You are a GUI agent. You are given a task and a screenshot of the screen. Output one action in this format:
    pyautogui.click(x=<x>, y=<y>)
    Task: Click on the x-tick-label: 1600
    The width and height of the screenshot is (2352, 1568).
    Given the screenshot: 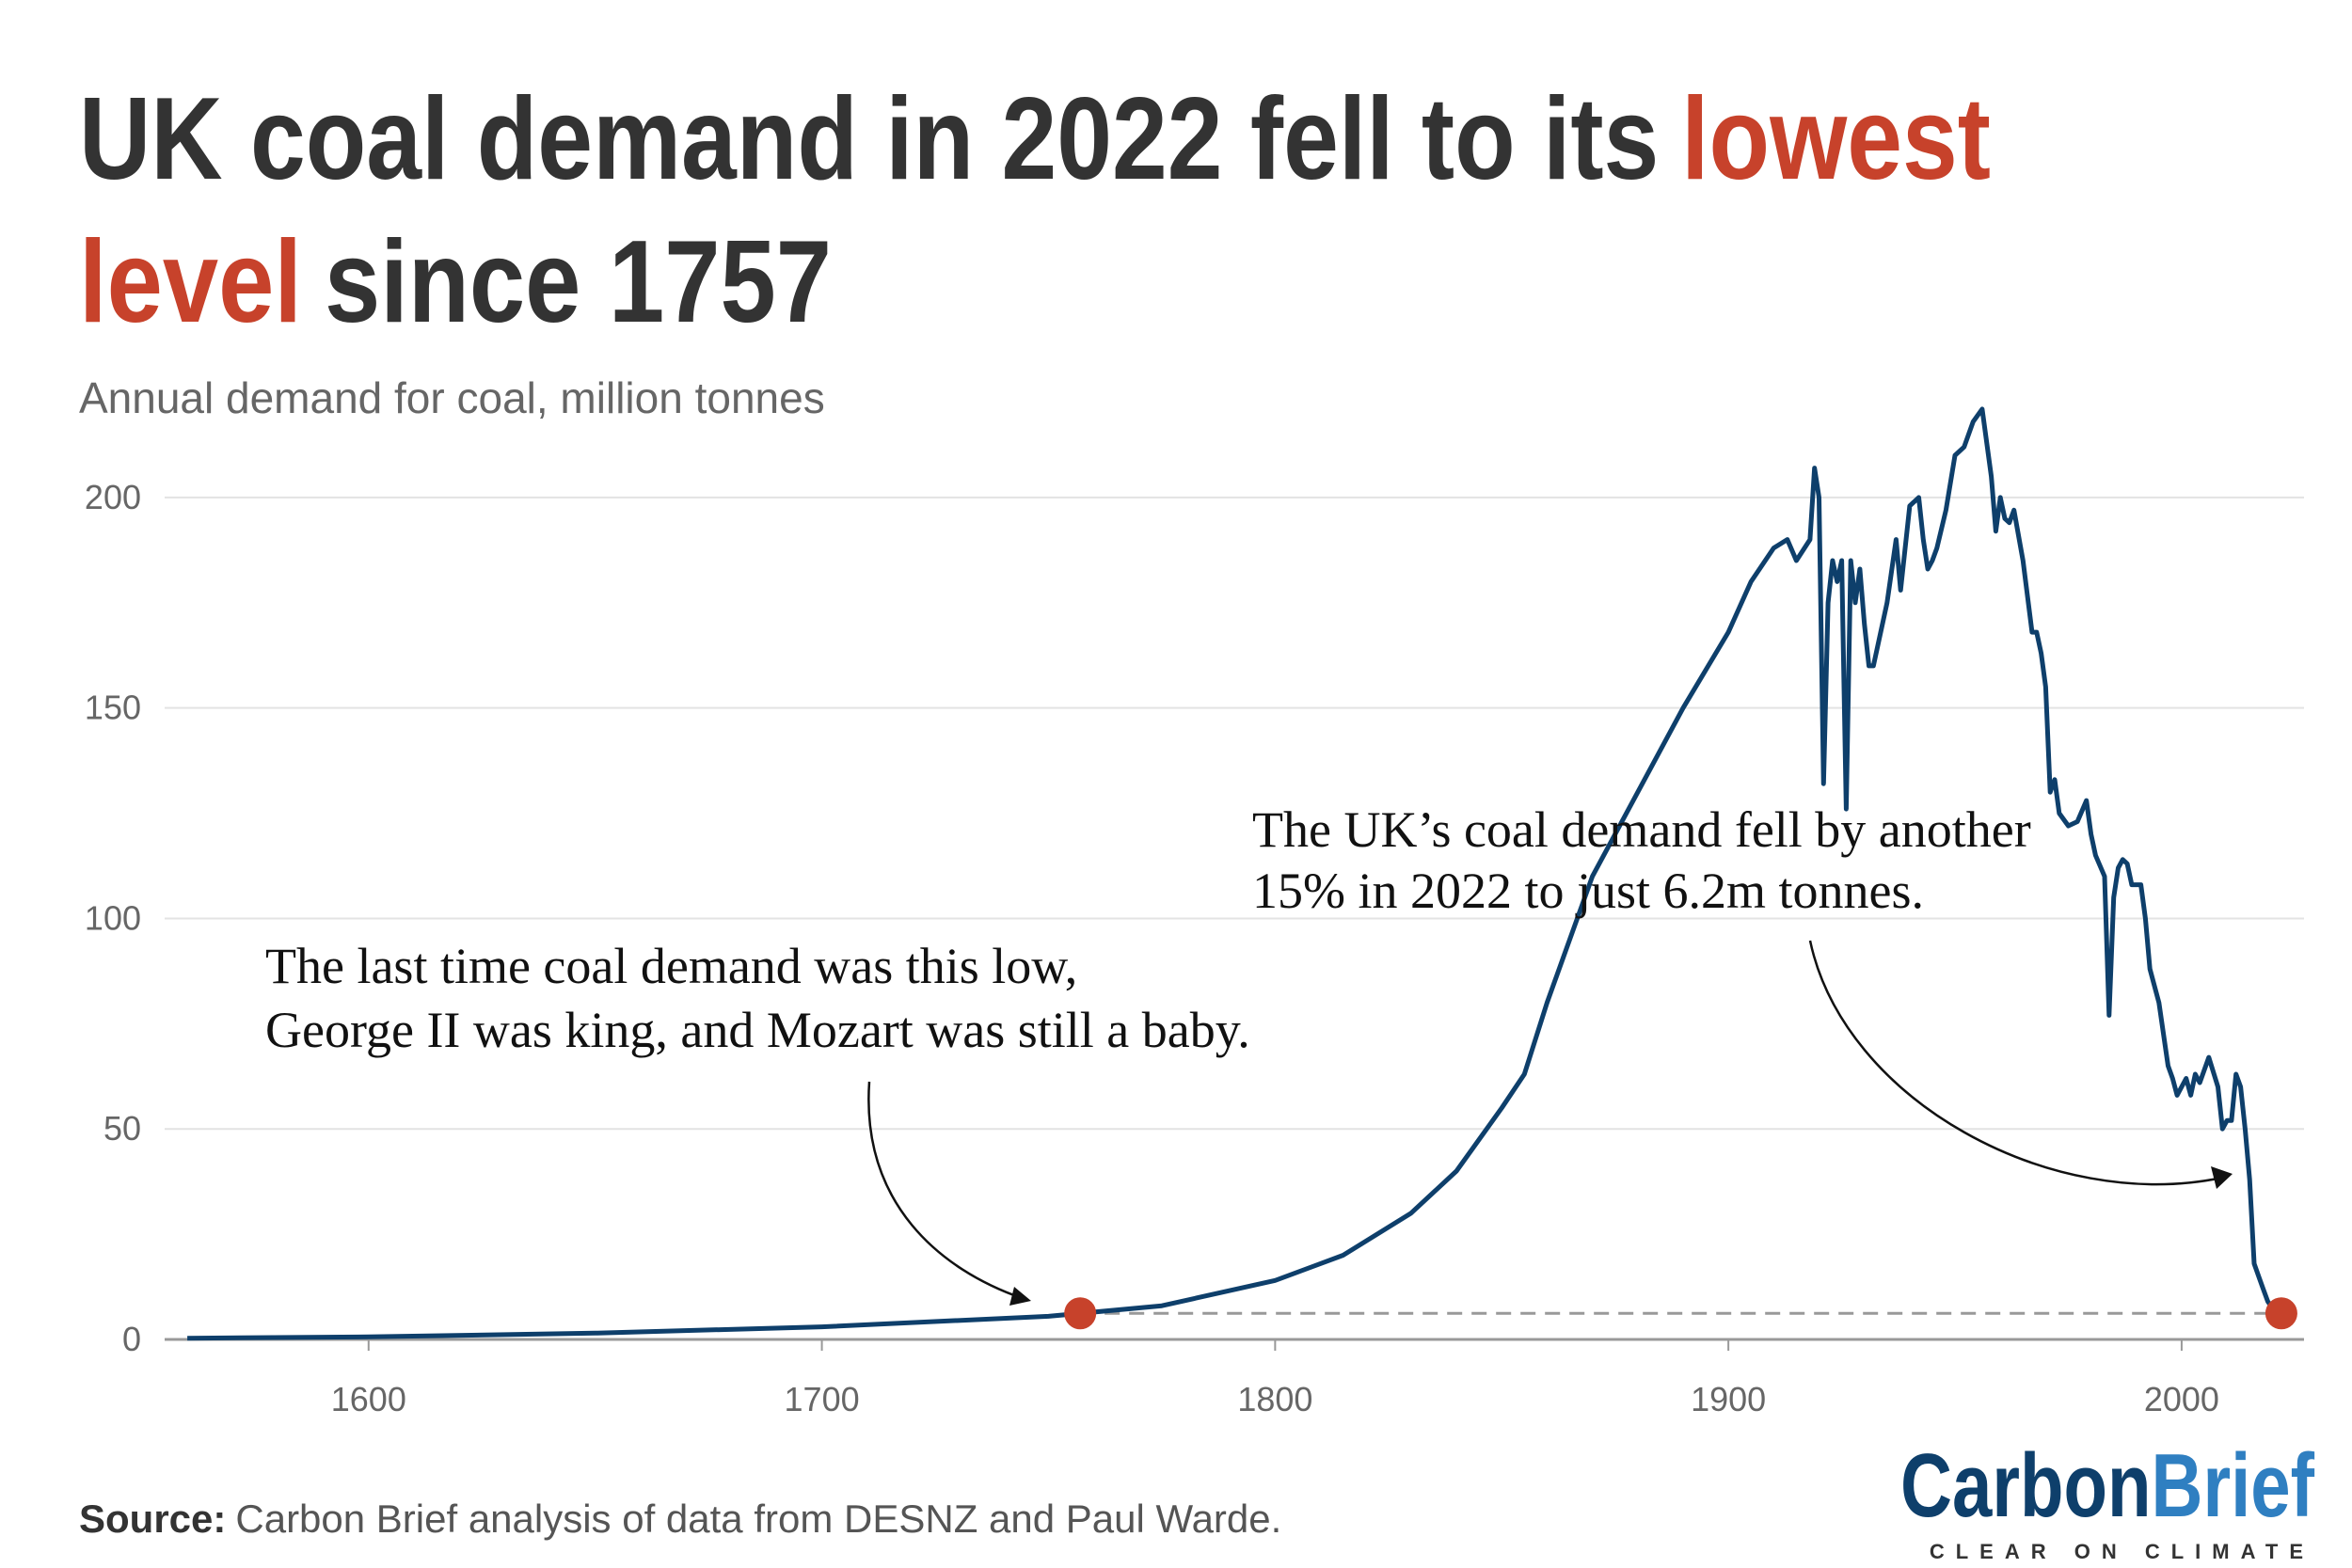 What is the action you would take?
    pyautogui.click(x=368, y=1399)
    